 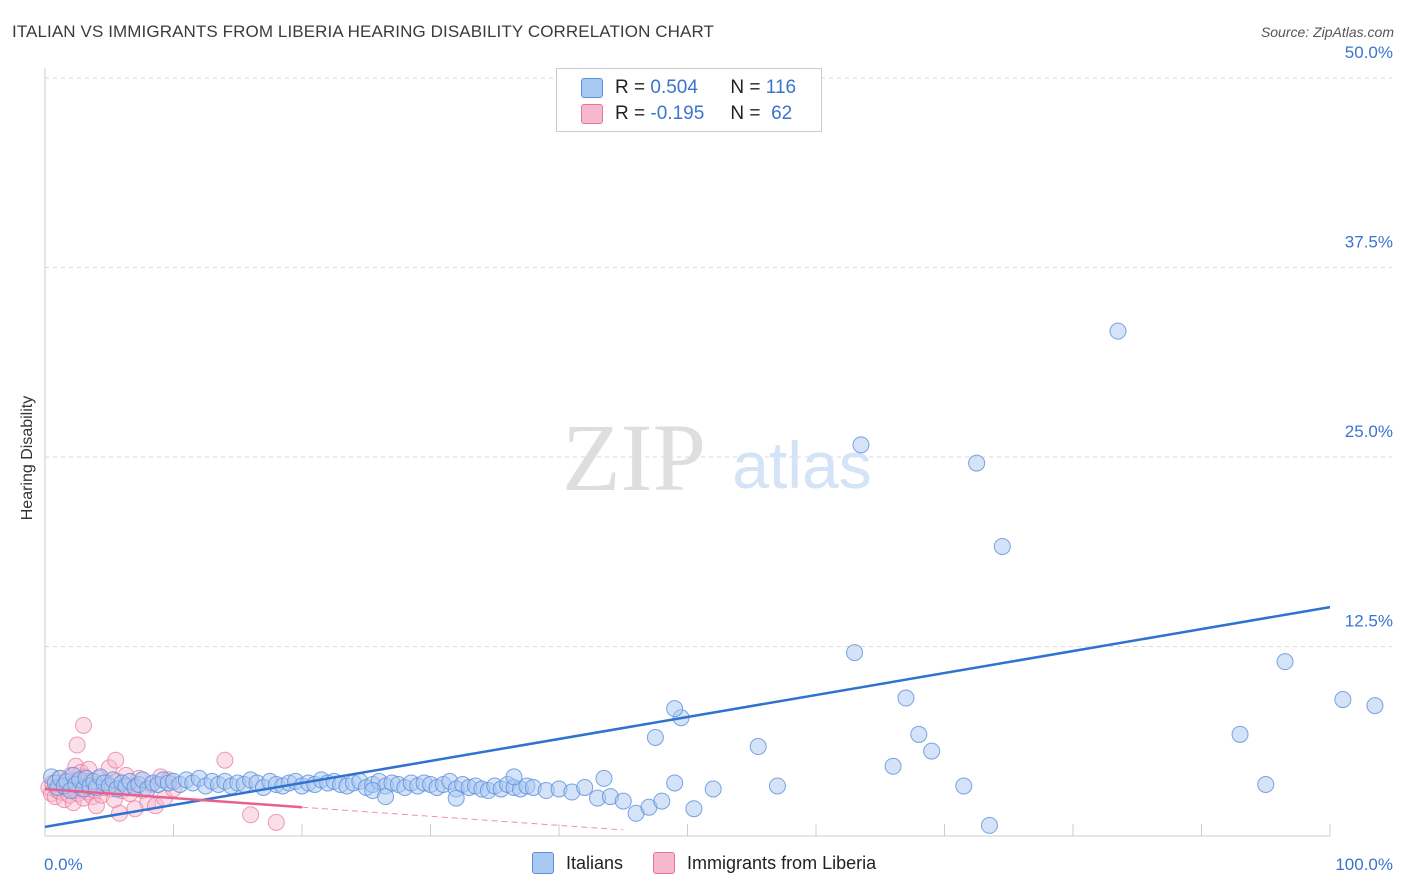 What do you see at coordinates (1369, 242) in the screenshot?
I see `y-tick-label: 37.5%` at bounding box center [1369, 242].